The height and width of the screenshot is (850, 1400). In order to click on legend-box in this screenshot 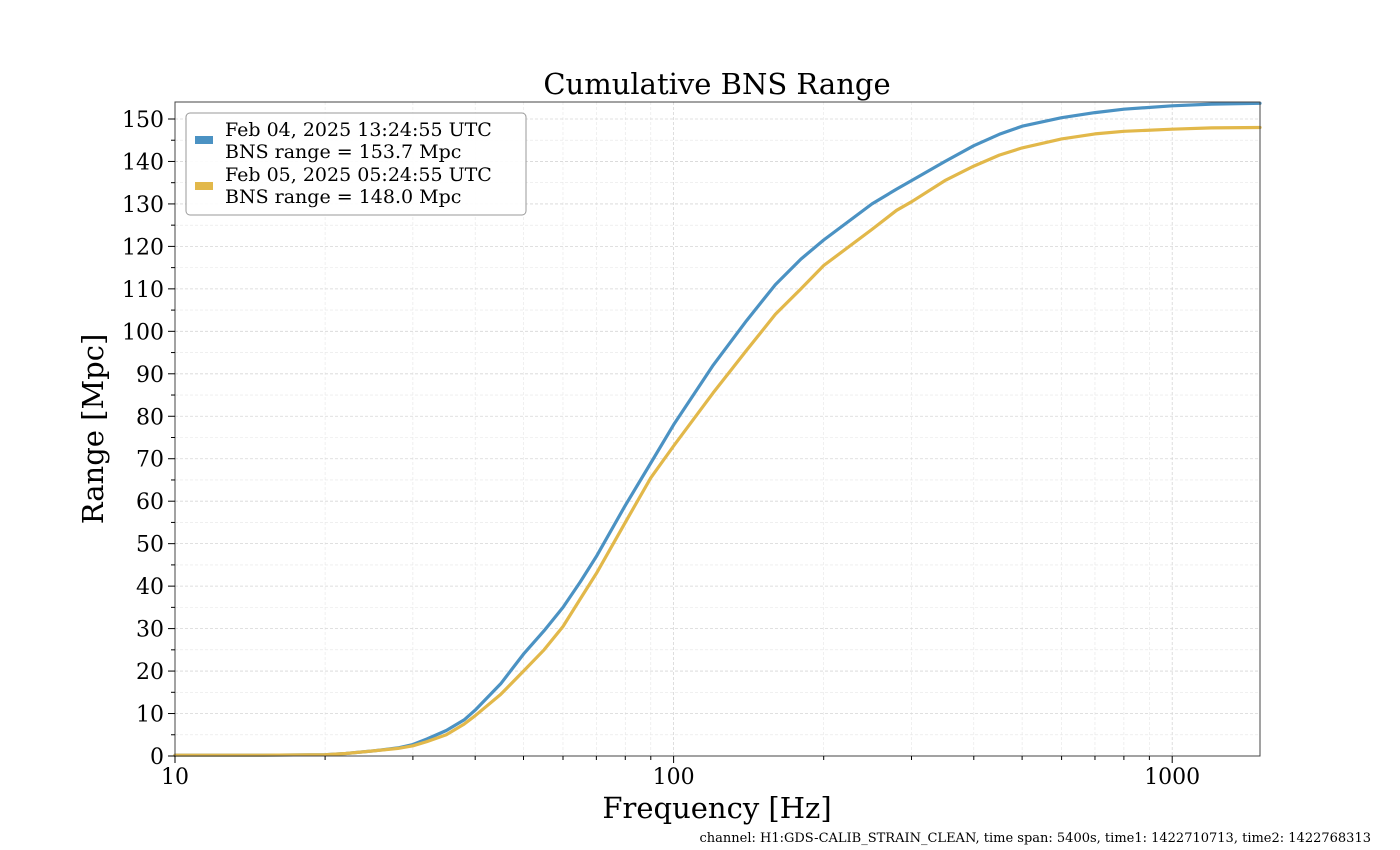, I will do `click(356, 164)`.